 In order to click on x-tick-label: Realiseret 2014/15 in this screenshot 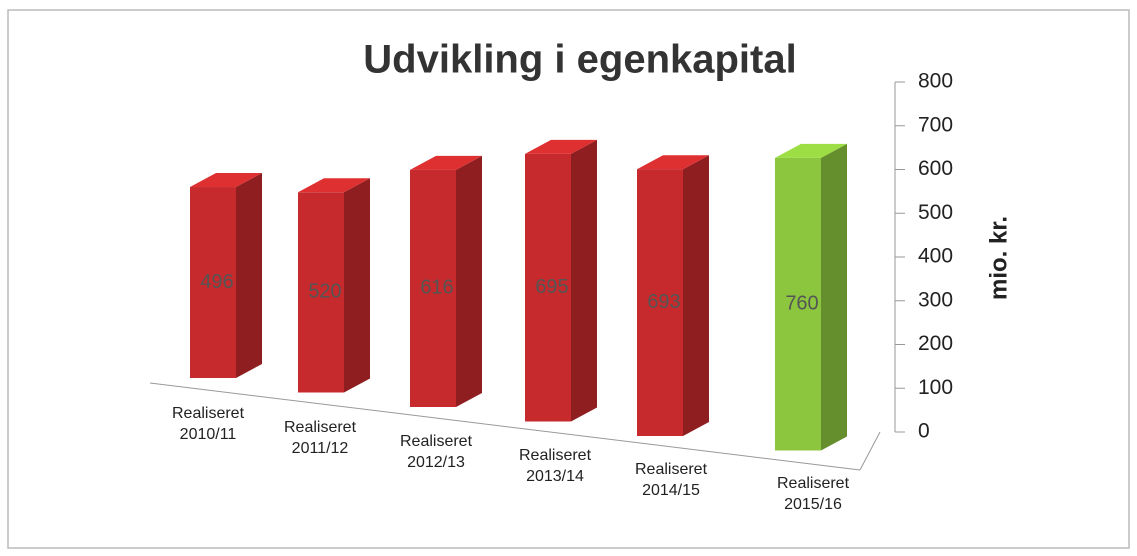, I will do `click(671, 480)`.